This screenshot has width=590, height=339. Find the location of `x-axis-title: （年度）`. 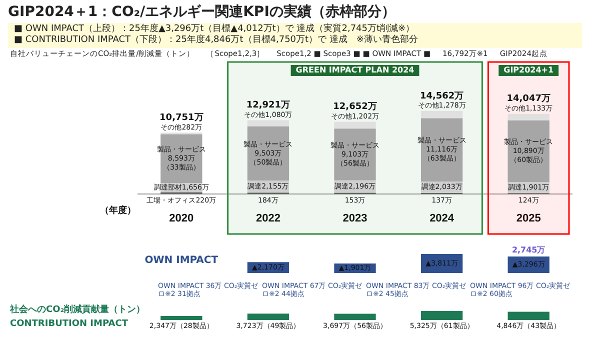

x-axis-title: （年度） is located at coordinates (118, 210).